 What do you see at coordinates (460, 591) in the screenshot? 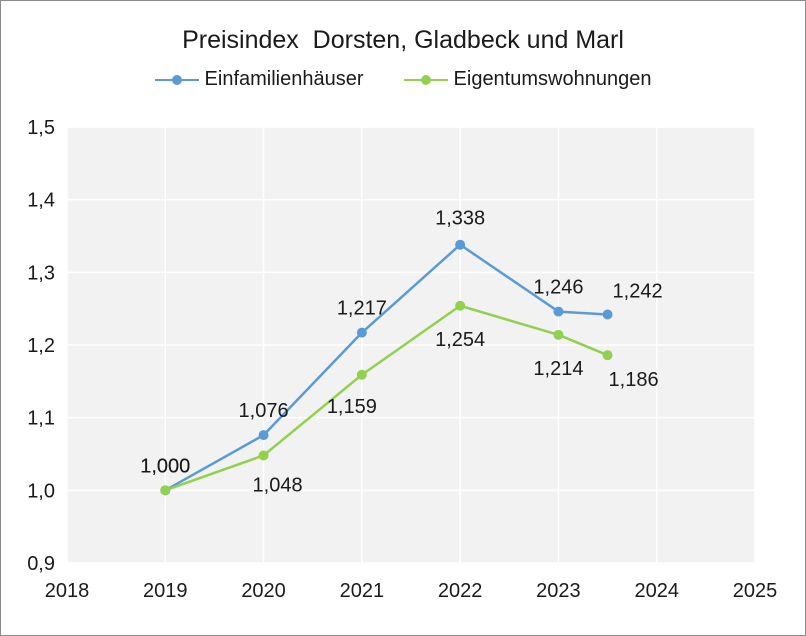
I see `x-tick-label: 2022` at bounding box center [460, 591].